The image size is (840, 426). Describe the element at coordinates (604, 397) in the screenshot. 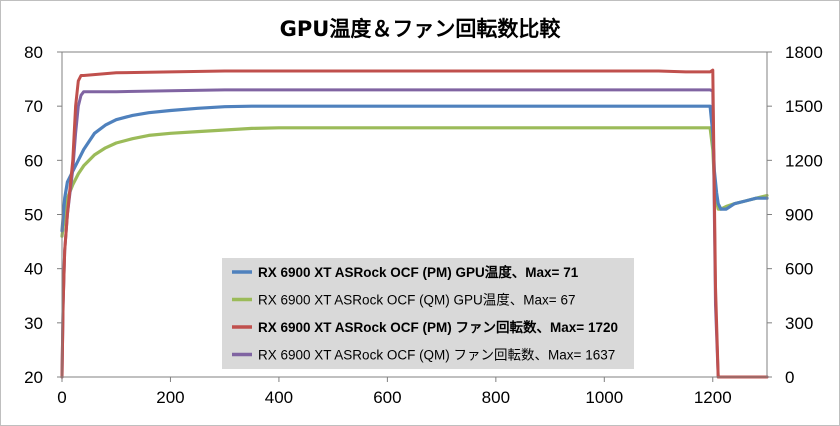

I see `x-tick-label: 1000` at that location.